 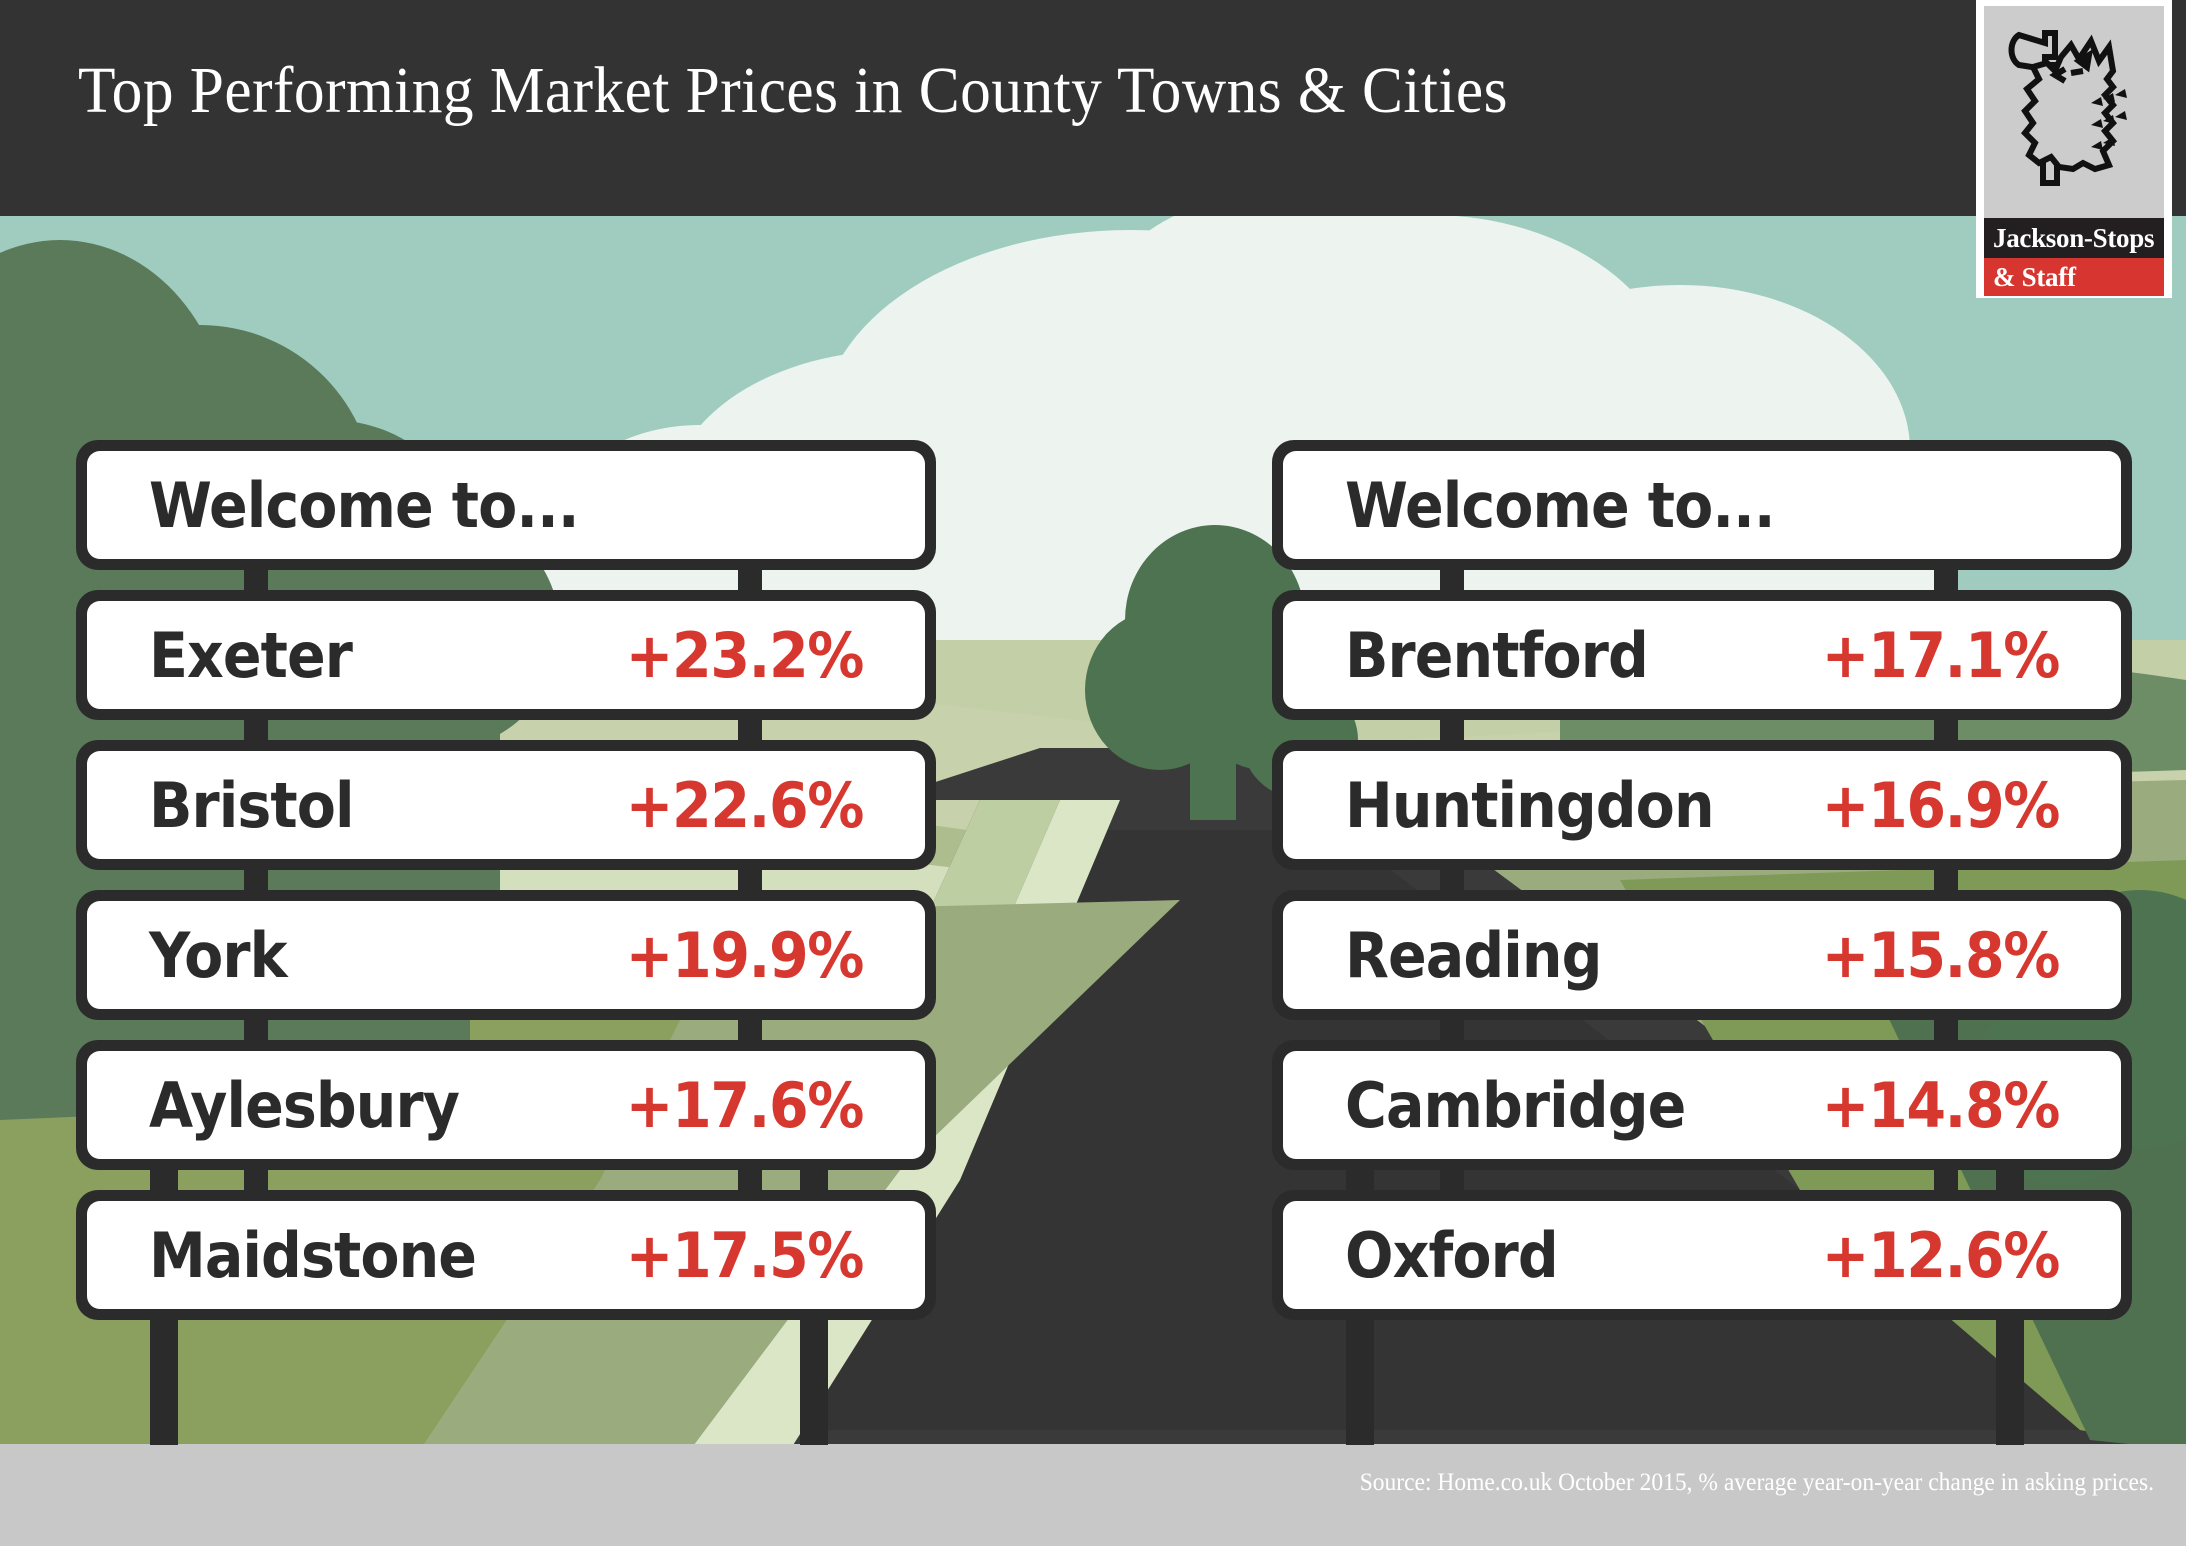 What do you see at coordinates (252, 805) in the screenshot?
I see `city-label: Bristol` at bounding box center [252, 805].